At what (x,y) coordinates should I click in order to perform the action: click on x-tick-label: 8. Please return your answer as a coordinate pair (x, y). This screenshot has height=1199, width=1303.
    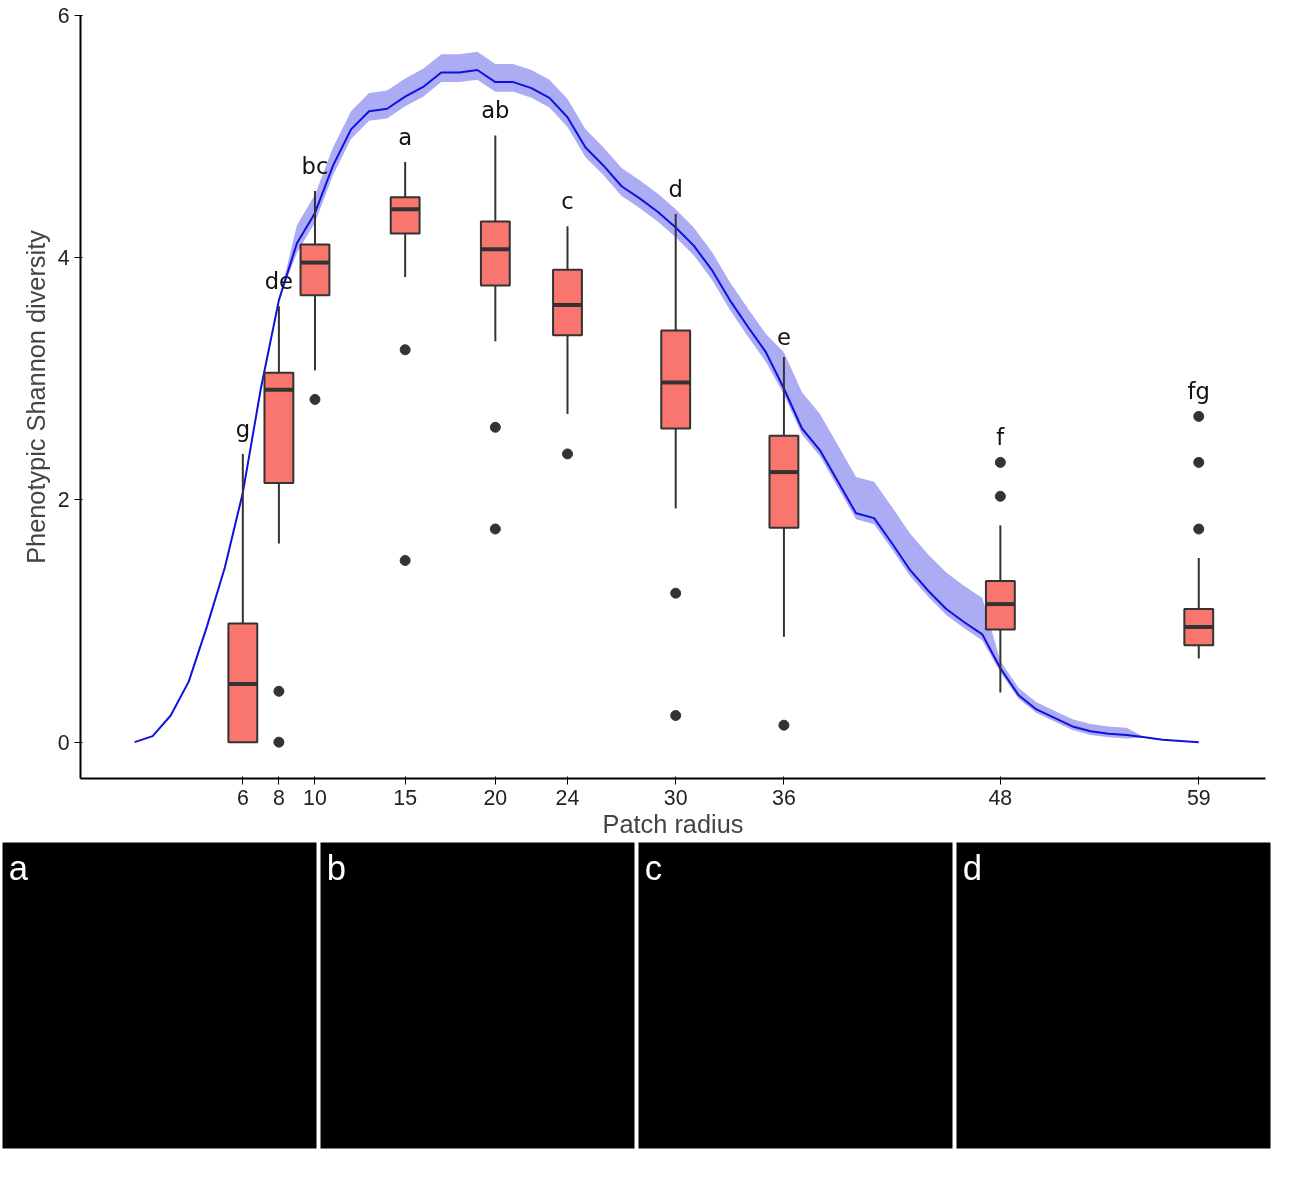
    Looking at the image, I should click on (278, 797).